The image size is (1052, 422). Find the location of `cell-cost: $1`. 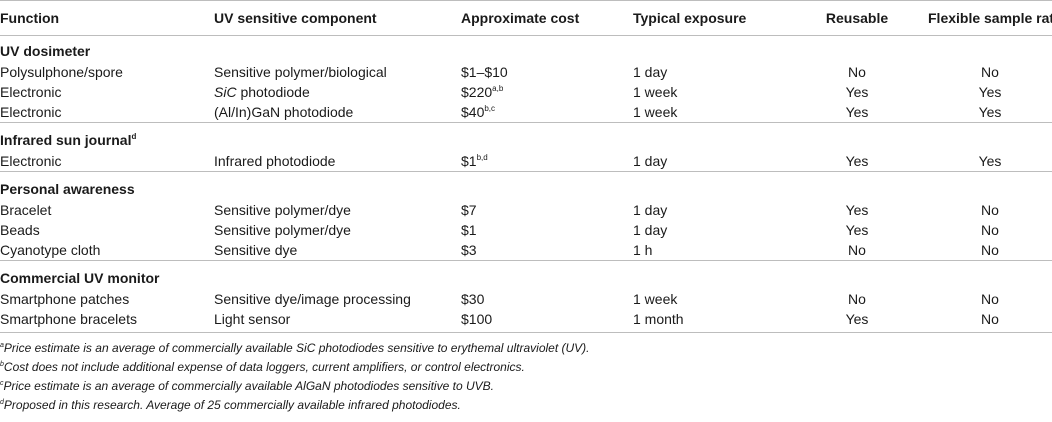

cell-cost: $1 is located at coordinates (469, 230).